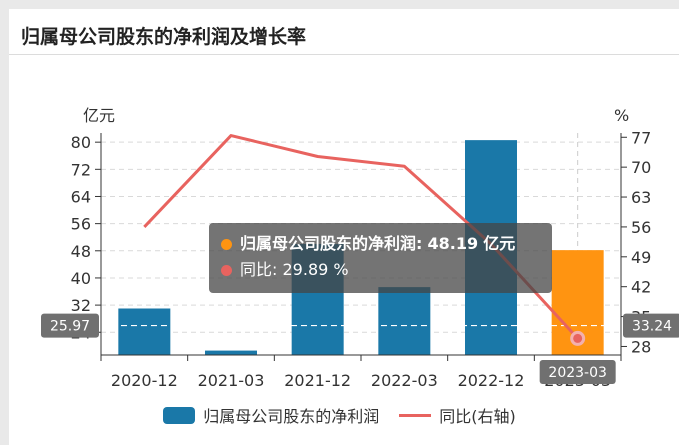  Describe the element at coordinates (344, 32) in the screenshot. I see `card-header: 归属母公司股东的净利润及增长率` at that location.